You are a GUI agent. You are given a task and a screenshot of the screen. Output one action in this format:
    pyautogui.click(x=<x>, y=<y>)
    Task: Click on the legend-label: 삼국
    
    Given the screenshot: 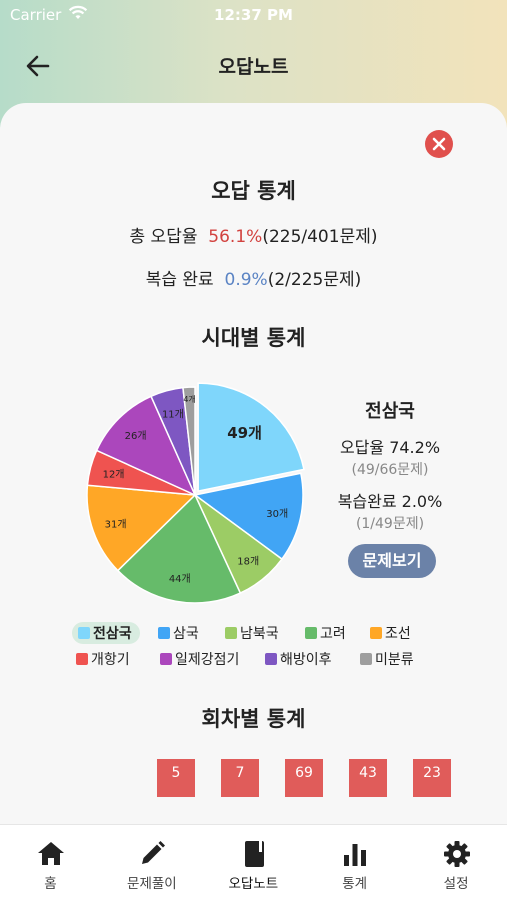 What is the action you would take?
    pyautogui.click(x=186, y=634)
    